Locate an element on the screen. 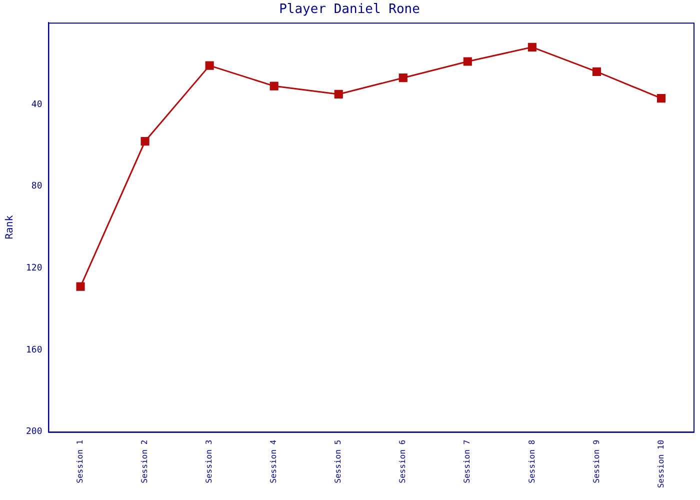 This screenshot has width=700, height=500. x-tick-label: Session 3 is located at coordinates (209, 462).